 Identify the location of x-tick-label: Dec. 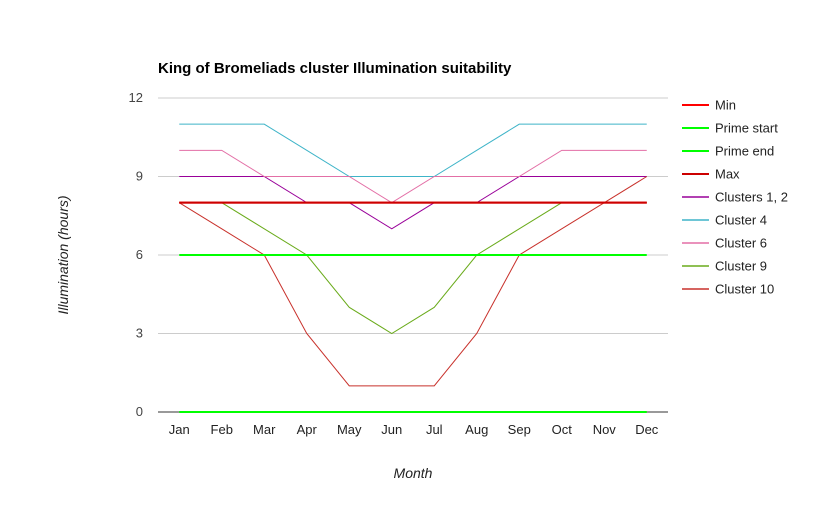
(647, 429).